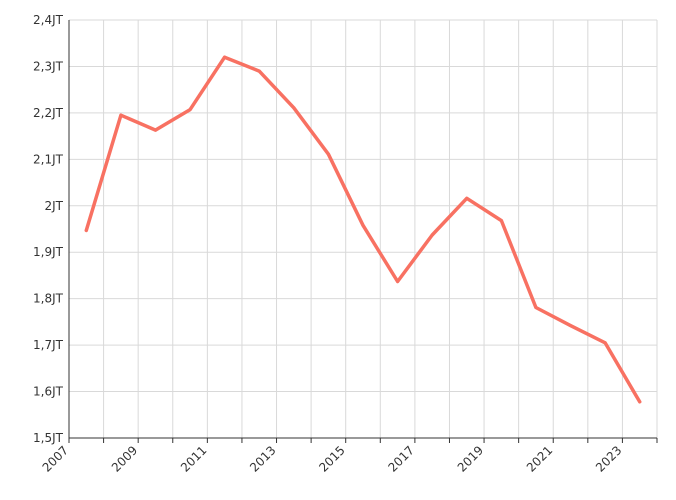  Describe the element at coordinates (55, 458) in the screenshot. I see `x-tick-label: 2007` at that location.